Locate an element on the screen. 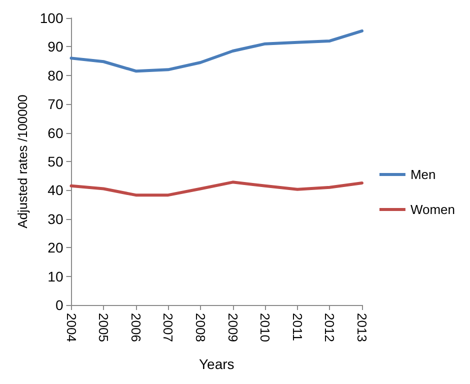 Image resolution: width=470 pixels, height=384 pixels. x-tick-label: 2006 is located at coordinates (136, 327).